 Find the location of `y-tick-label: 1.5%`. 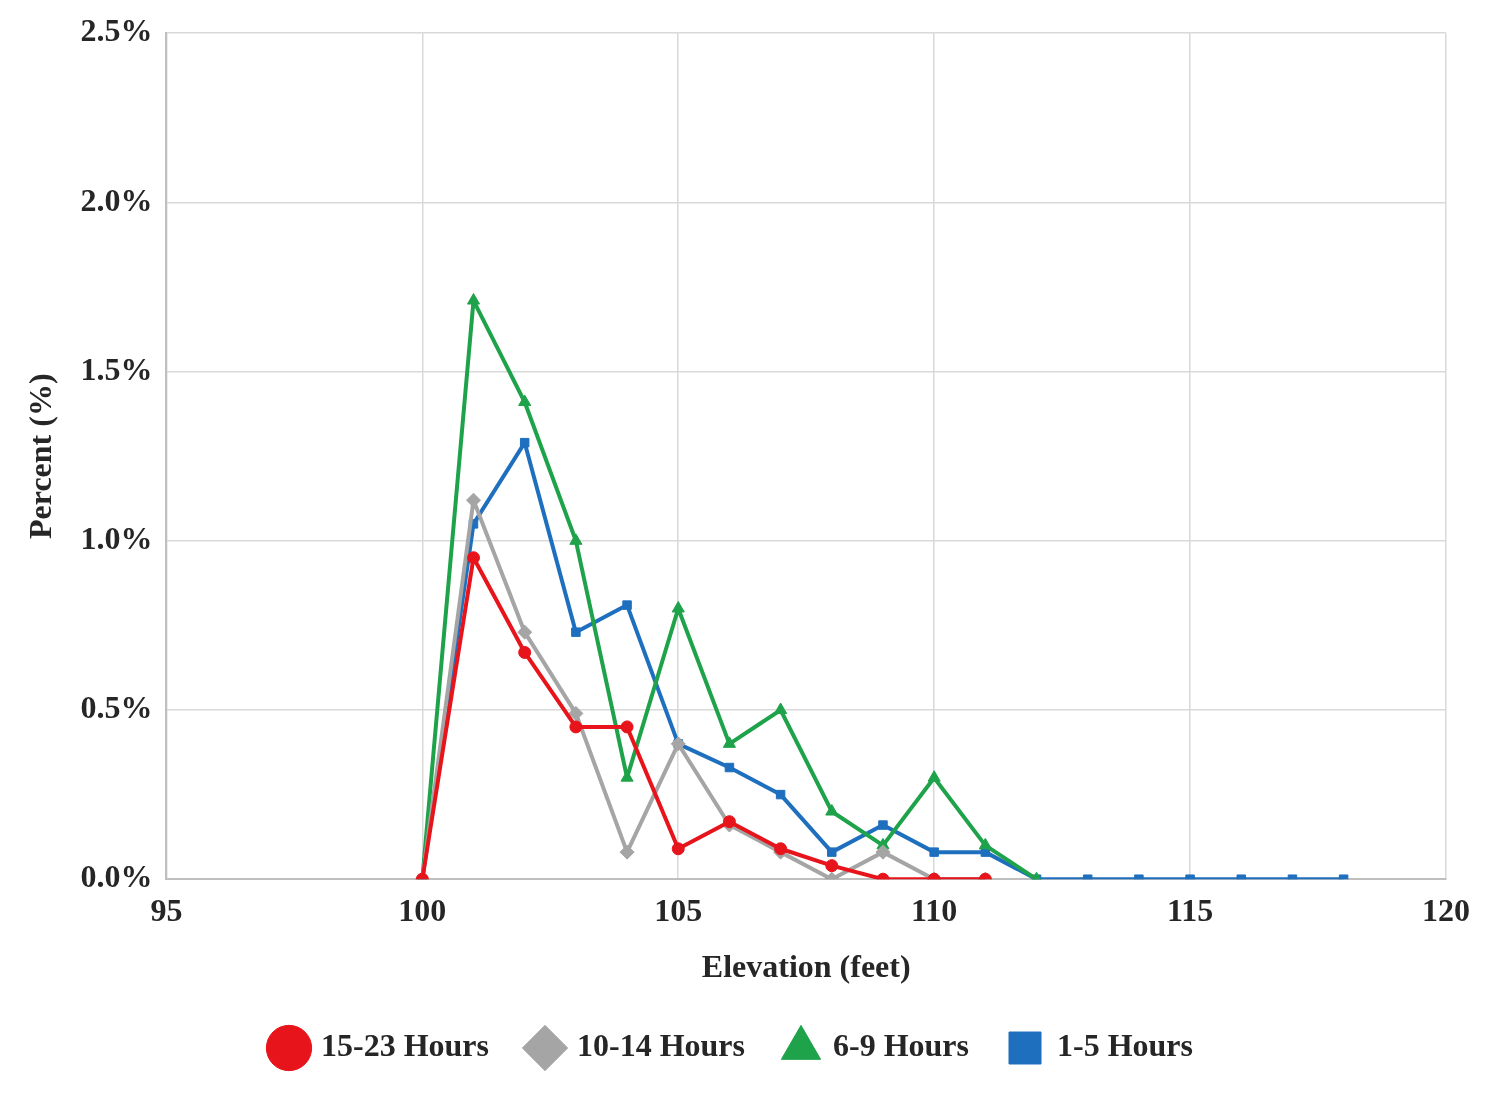

y-tick-label: 1.5% is located at coordinates (116, 368).